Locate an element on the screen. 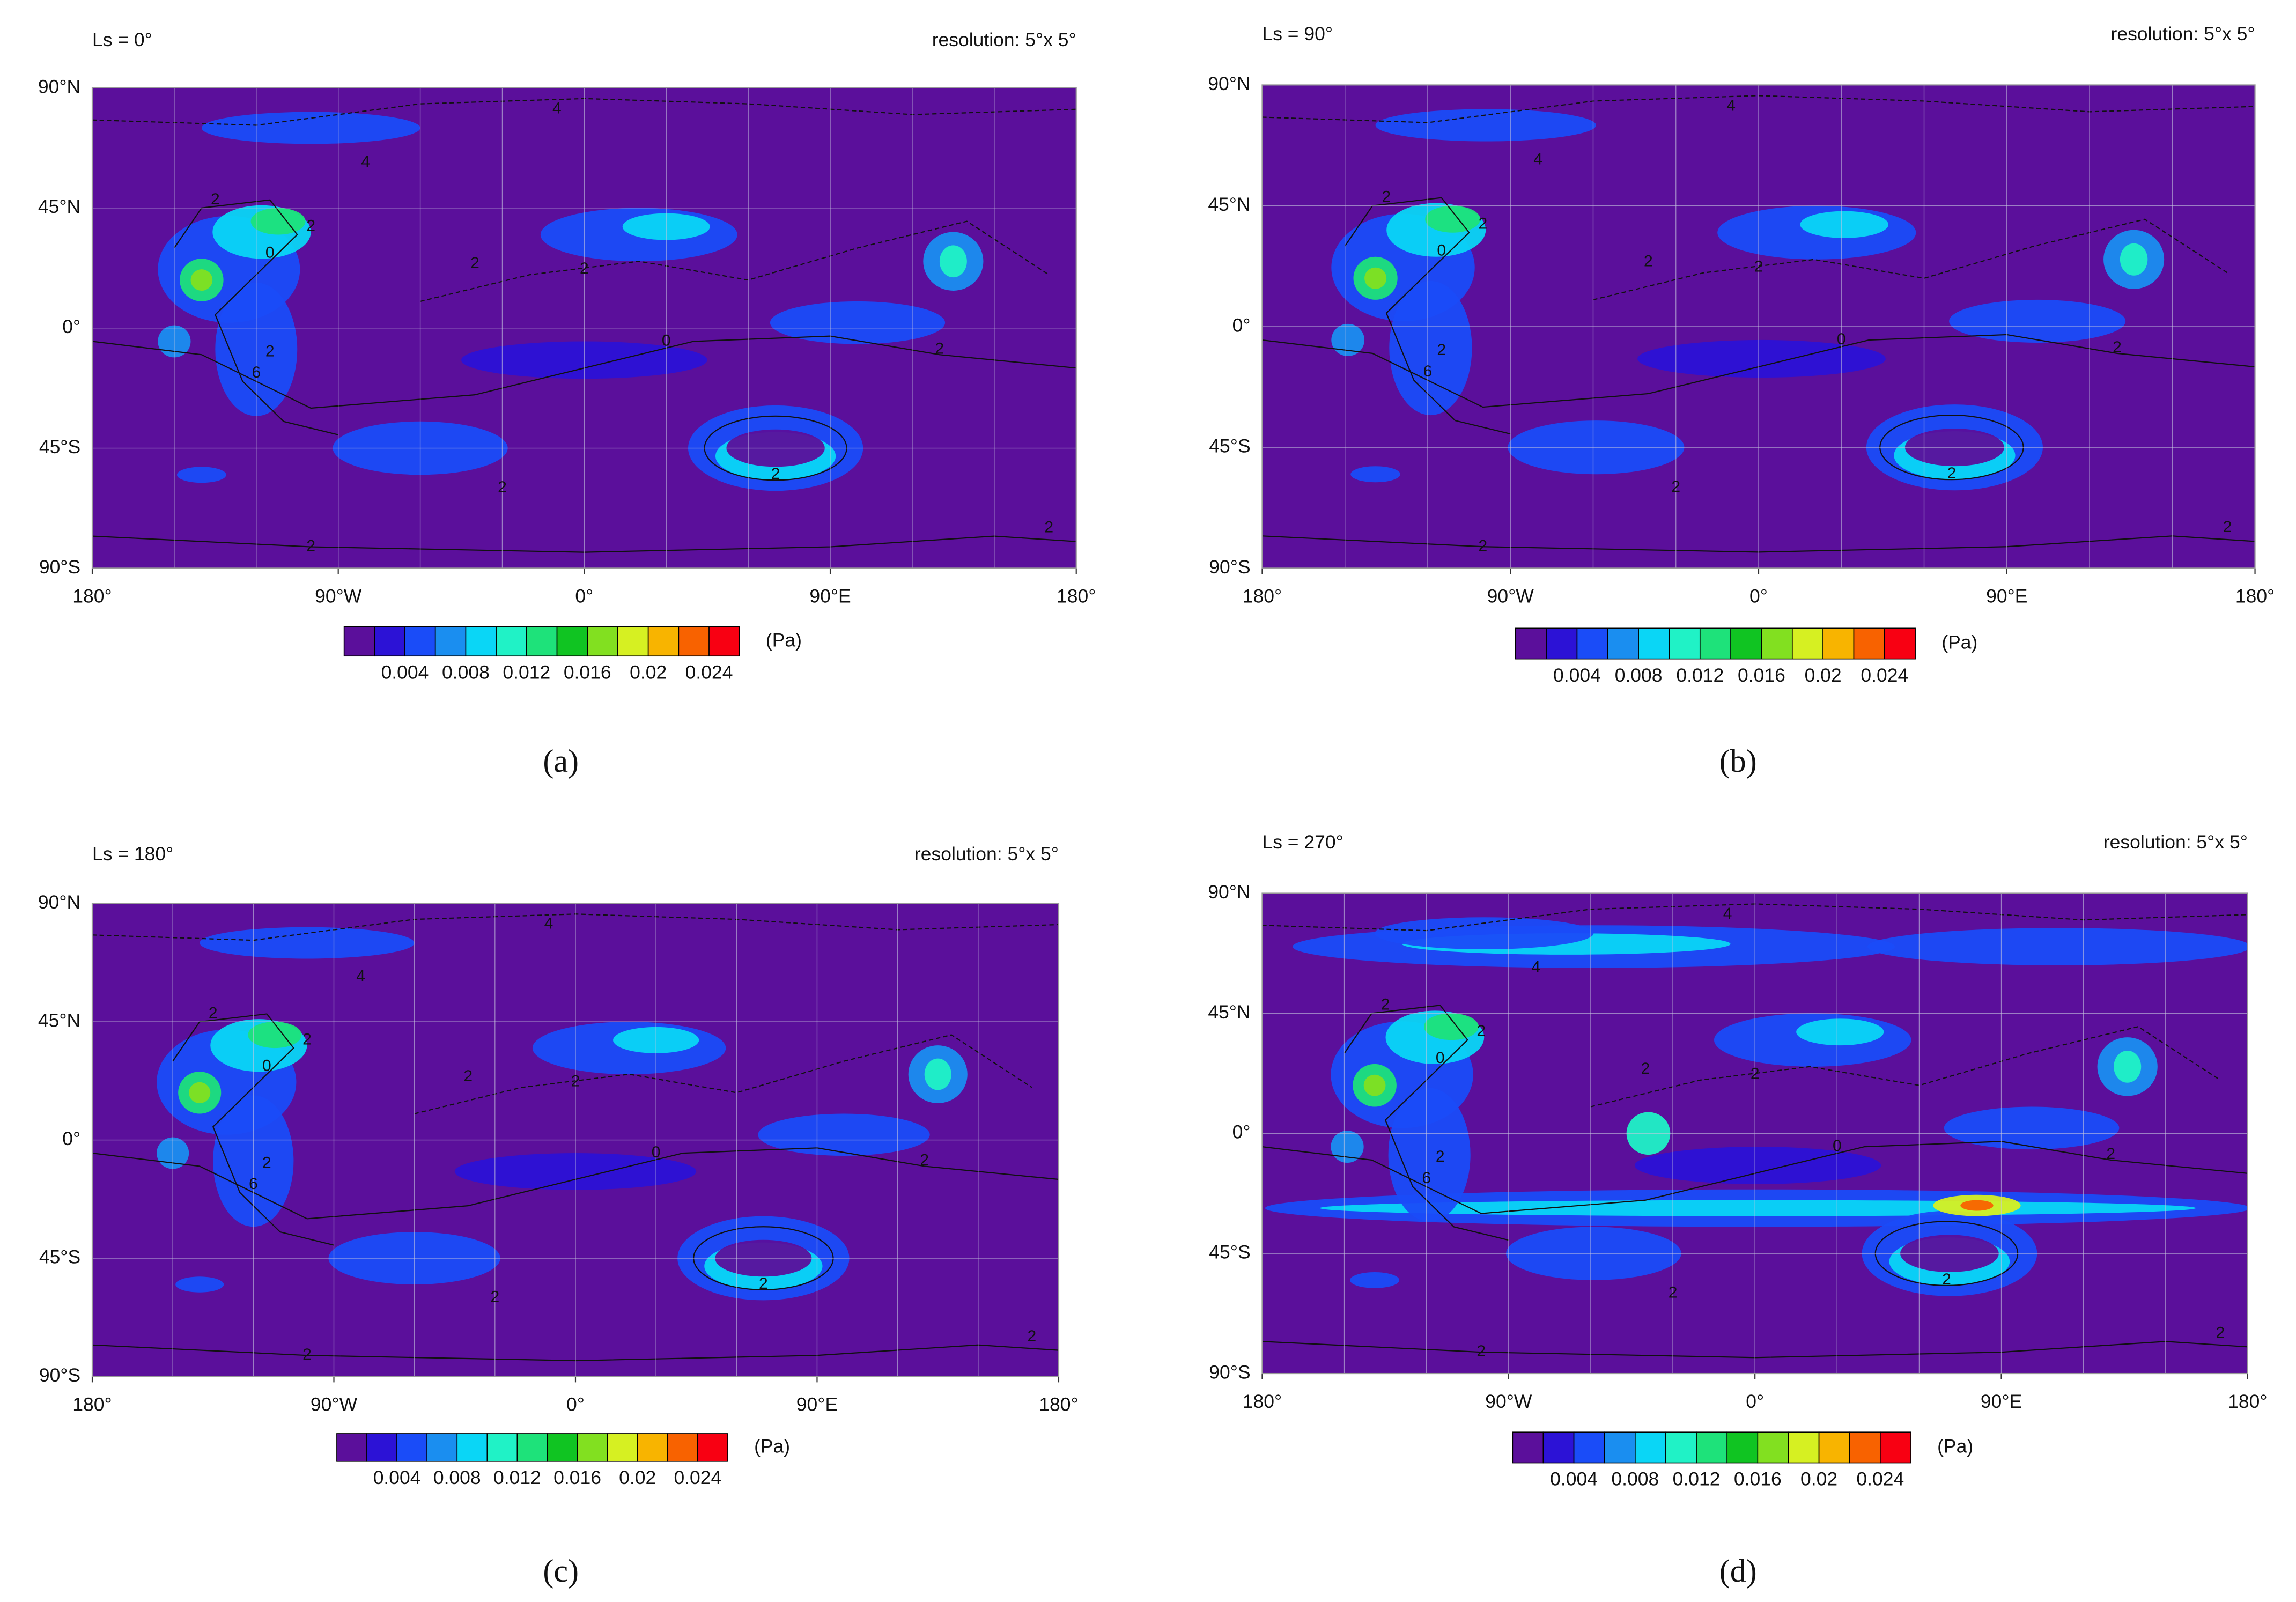 This screenshot has height=1602, width=2296. y-tick-label: 45°S is located at coordinates (1229, 1252).